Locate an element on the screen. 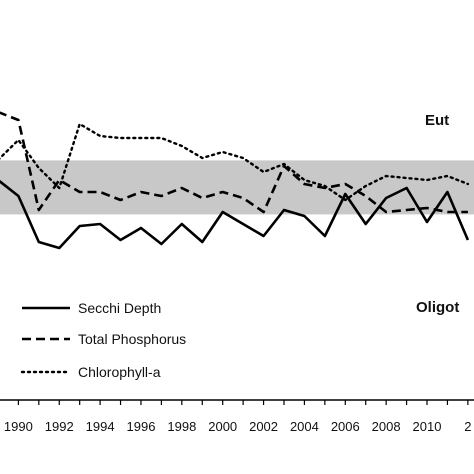  x-tick-label: 2002 is located at coordinates (263, 426).